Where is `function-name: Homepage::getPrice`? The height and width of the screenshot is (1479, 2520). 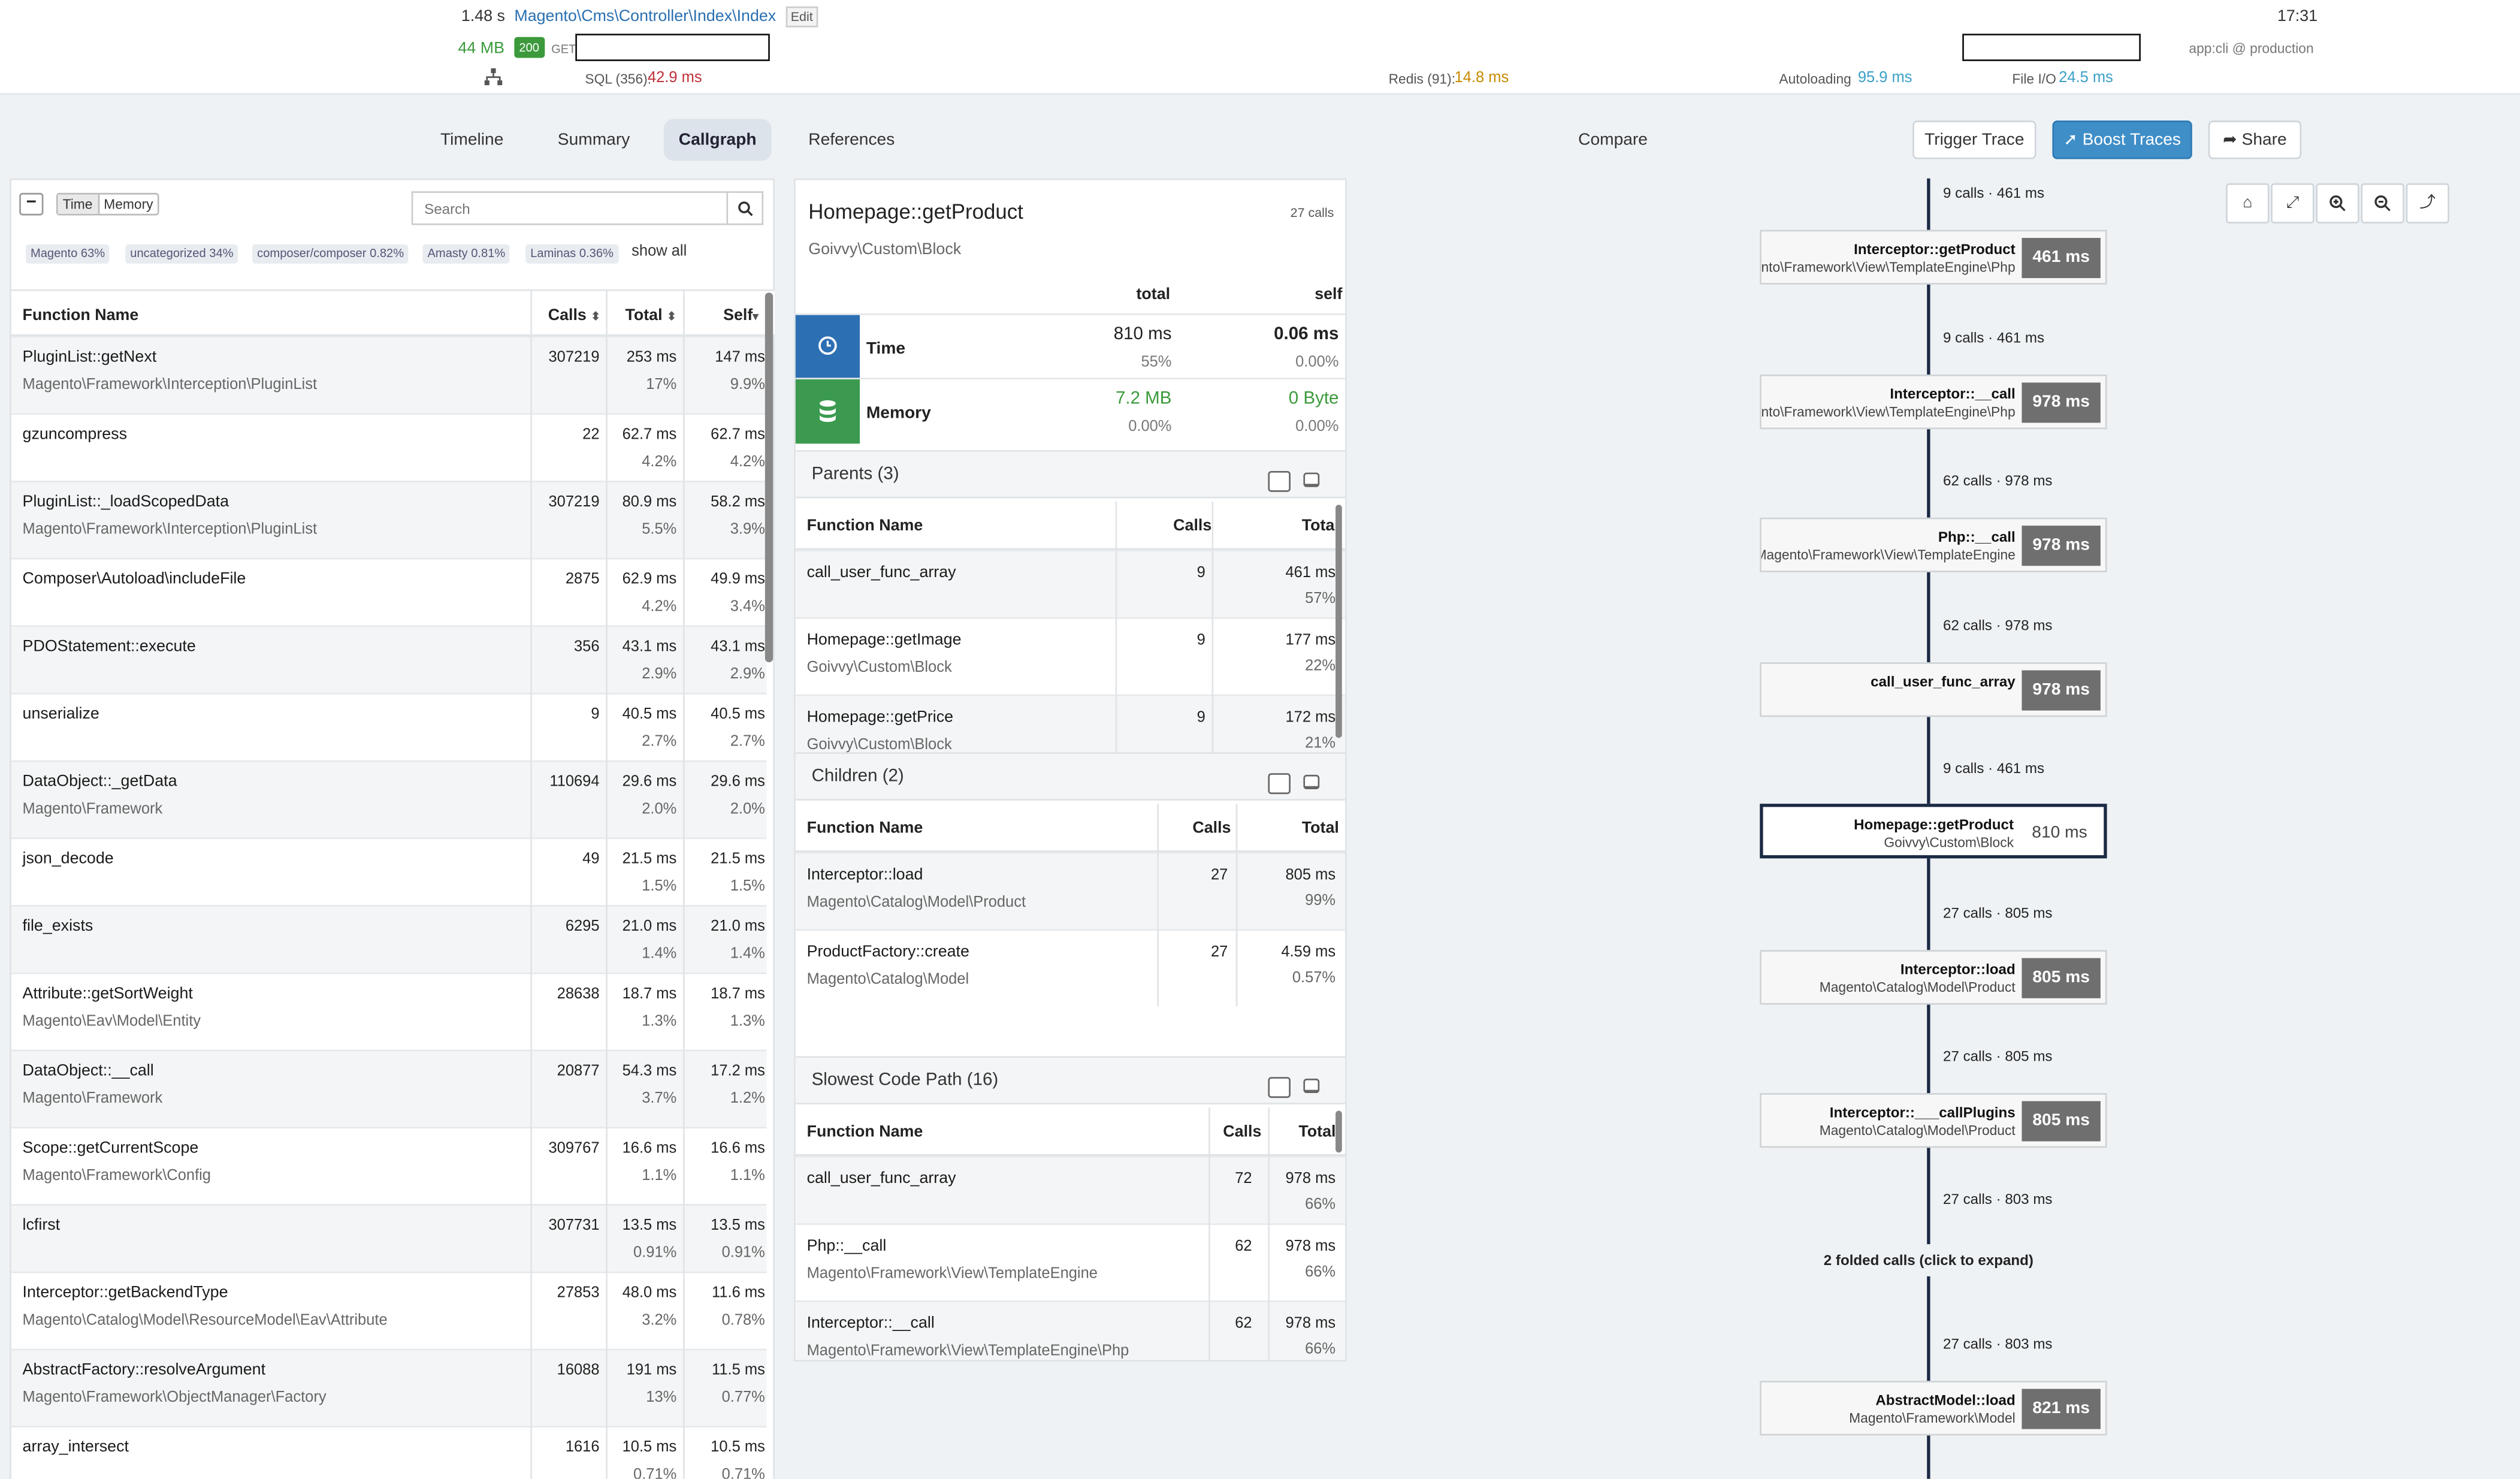 function-name: Homepage::getPrice is located at coordinates (880, 717).